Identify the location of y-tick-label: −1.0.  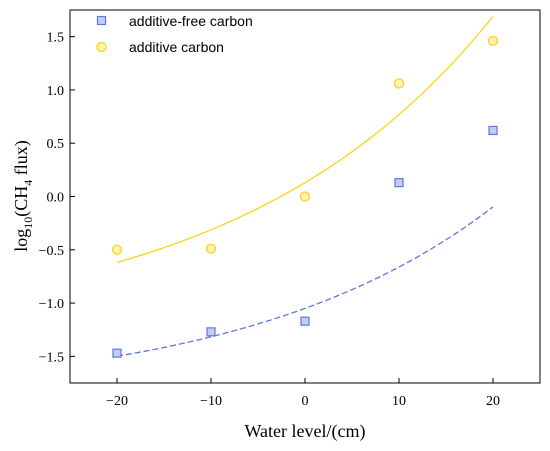
(51, 304).